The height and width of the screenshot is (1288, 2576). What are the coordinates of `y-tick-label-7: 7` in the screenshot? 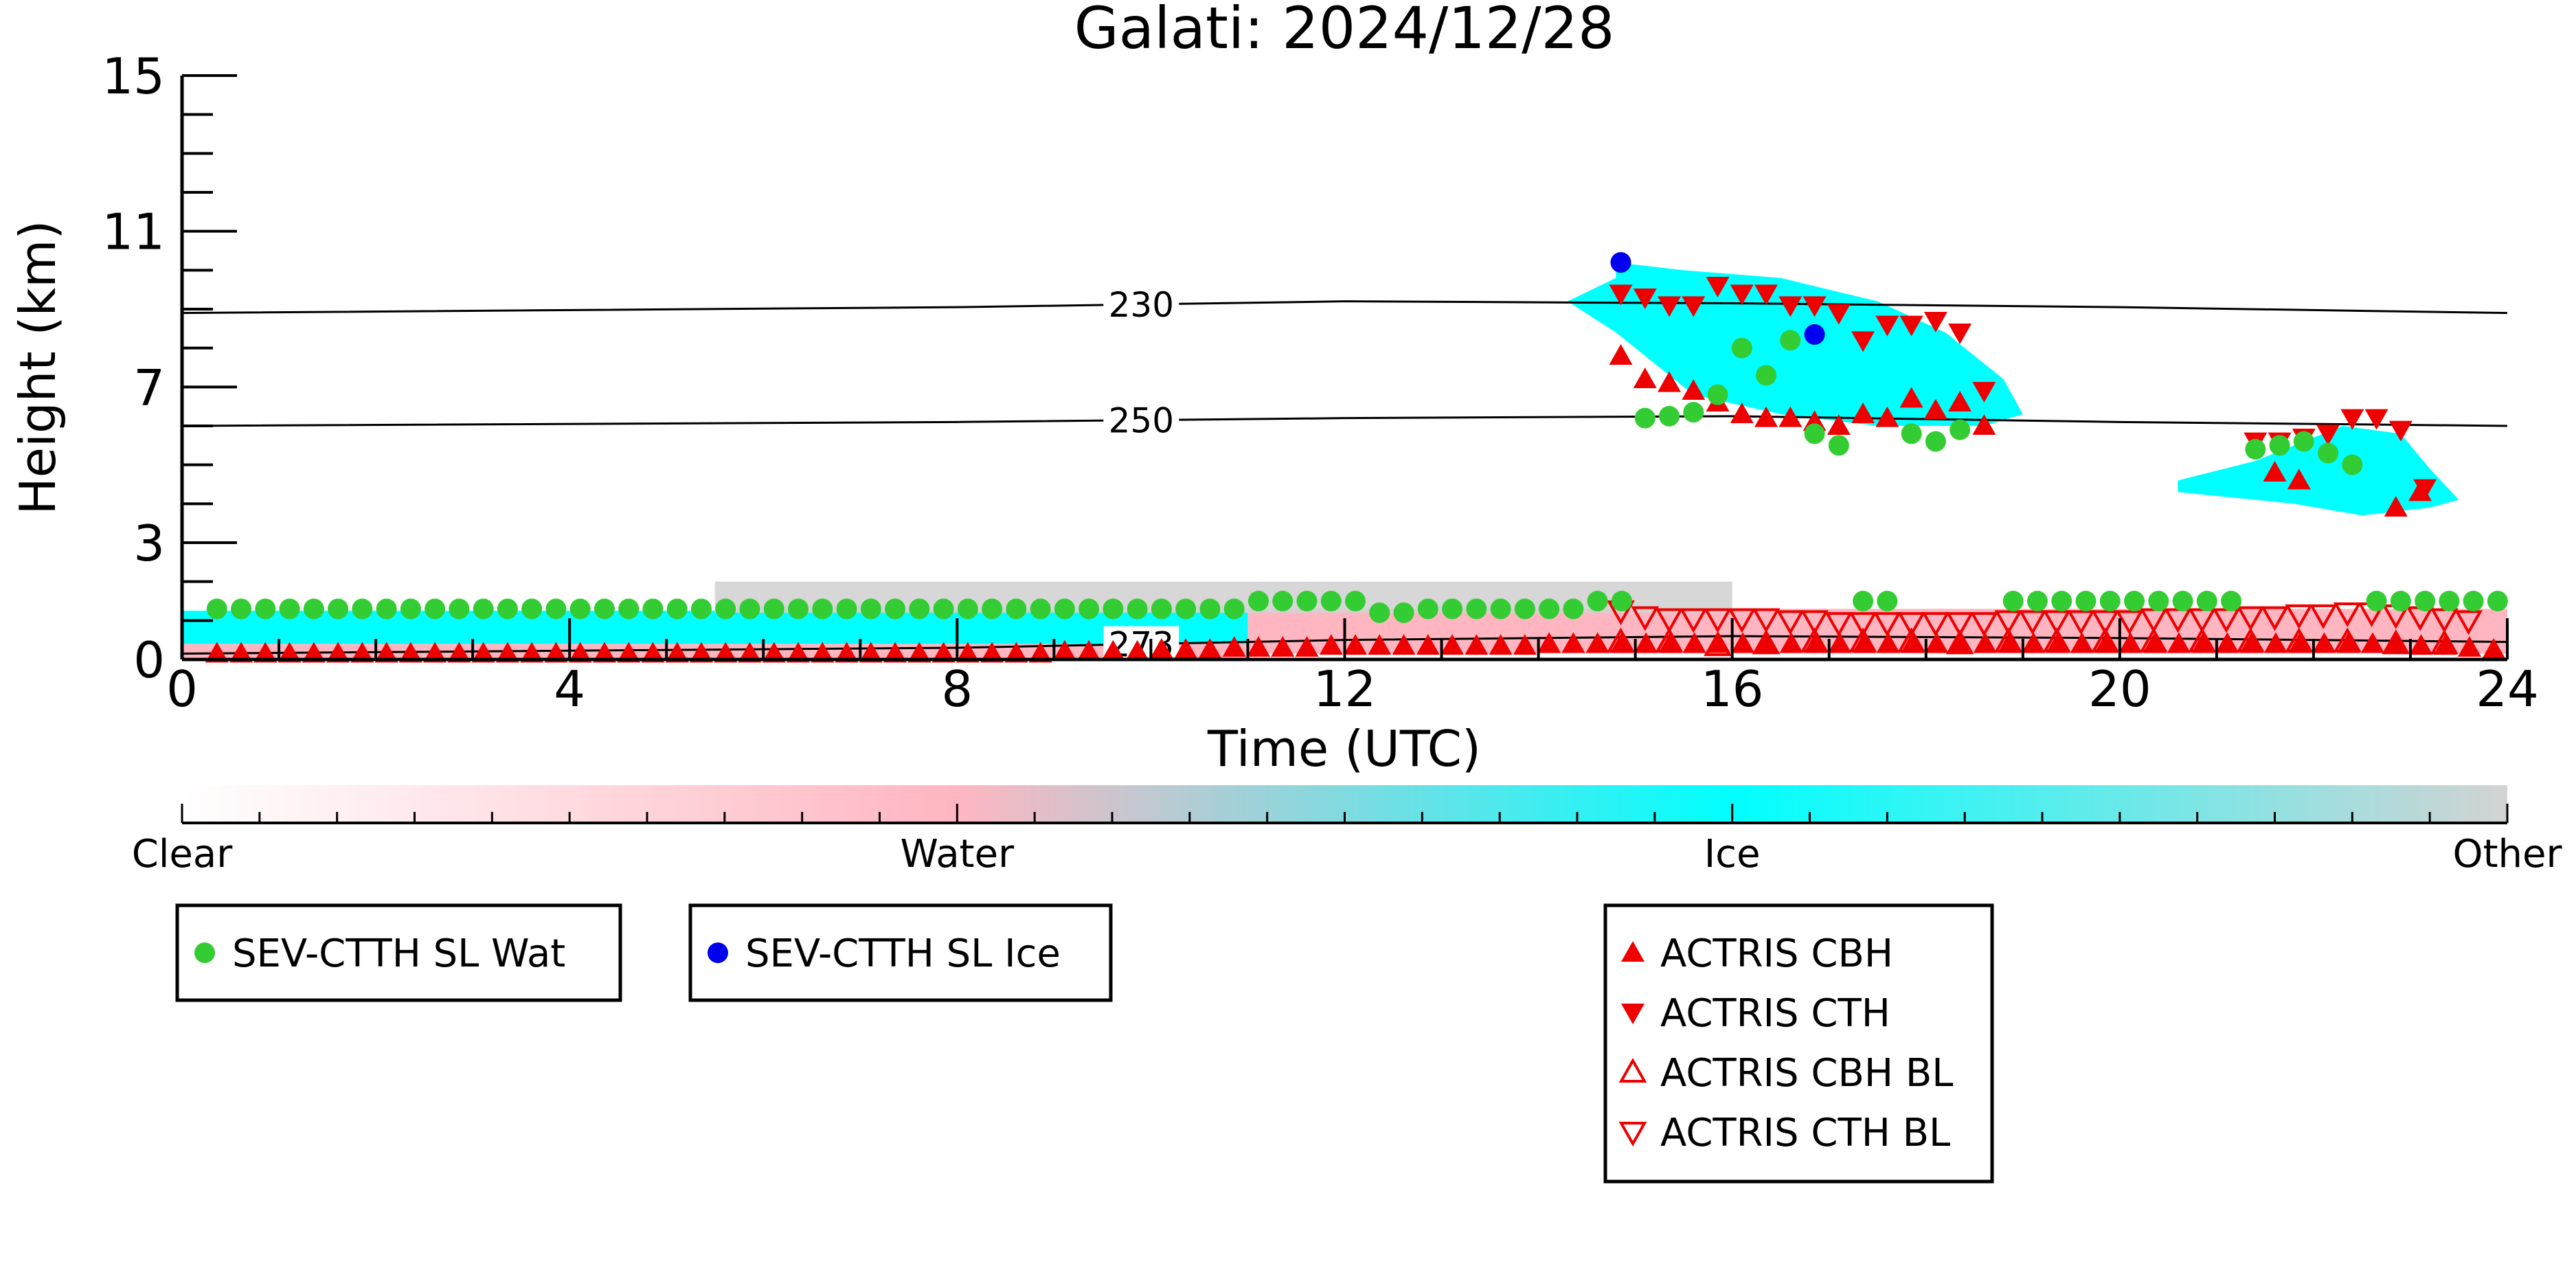 It's located at (149, 387).